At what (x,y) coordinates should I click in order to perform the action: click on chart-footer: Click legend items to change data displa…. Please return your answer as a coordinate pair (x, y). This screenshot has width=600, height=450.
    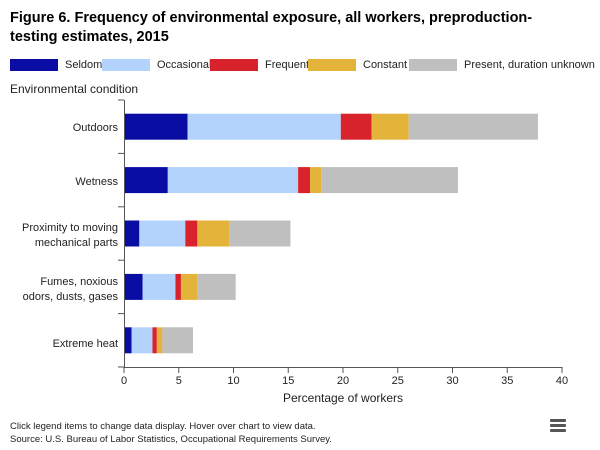
    Looking at the image, I should click on (171, 433).